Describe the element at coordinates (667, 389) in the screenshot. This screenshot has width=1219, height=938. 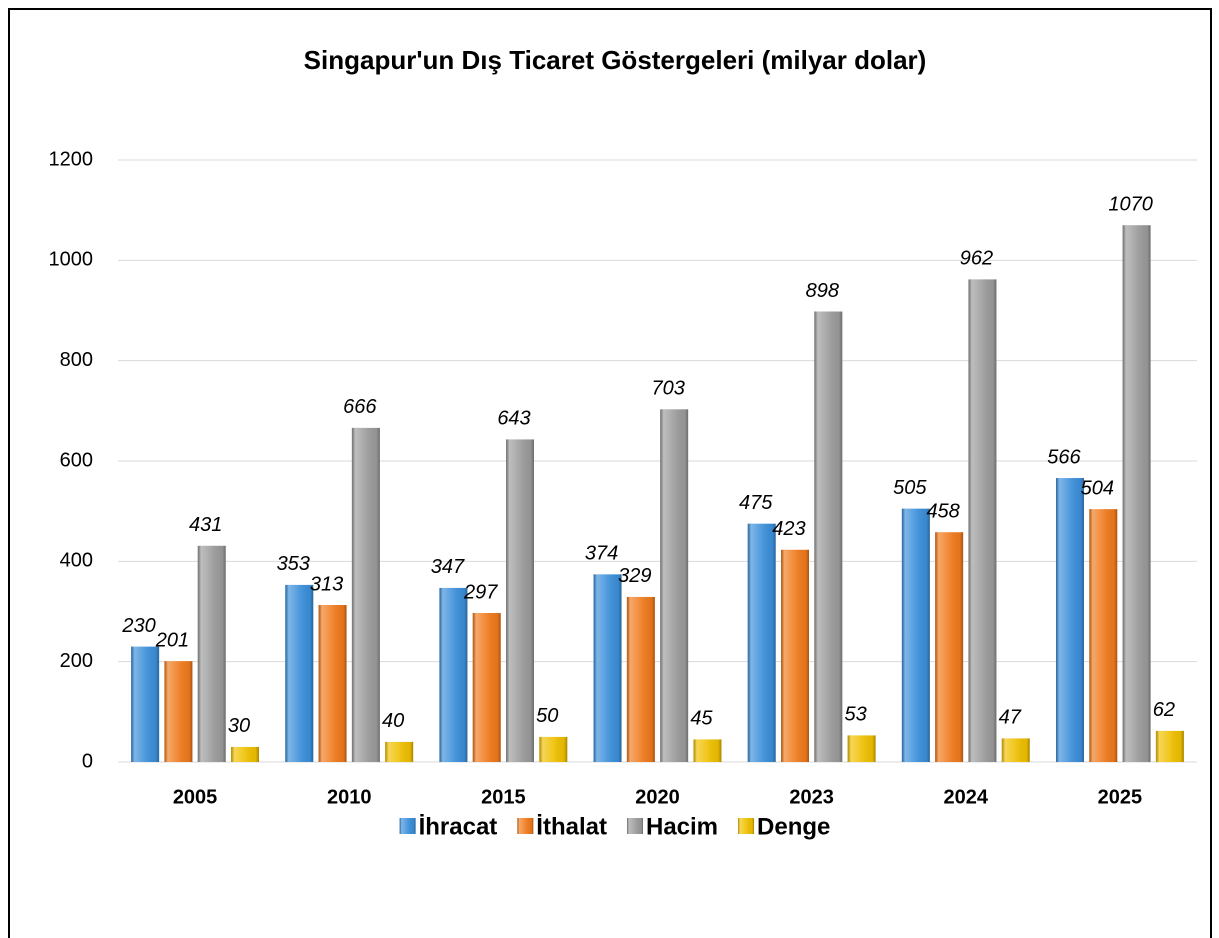
I see `data-label: 703` at that location.